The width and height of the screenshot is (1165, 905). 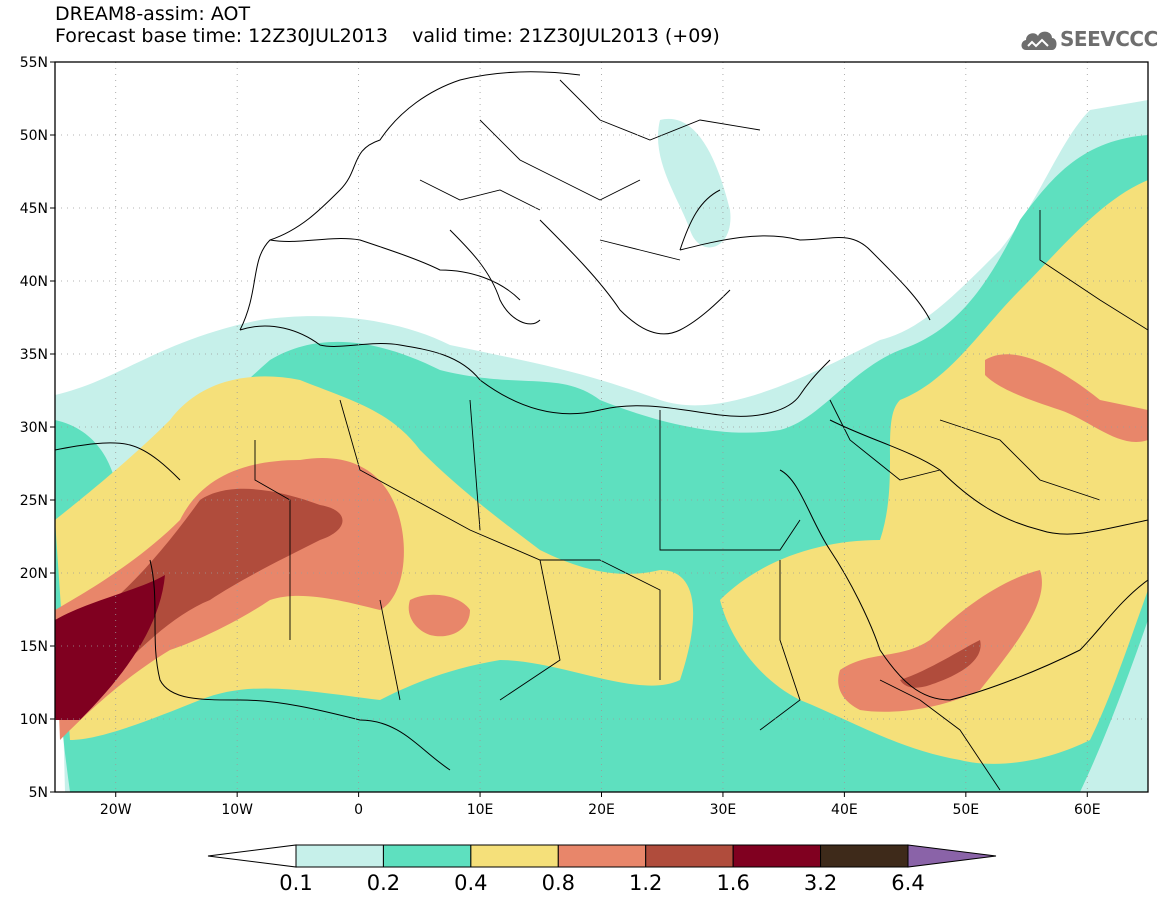 I want to click on lat-label: 50N, so click(x=34, y=136).